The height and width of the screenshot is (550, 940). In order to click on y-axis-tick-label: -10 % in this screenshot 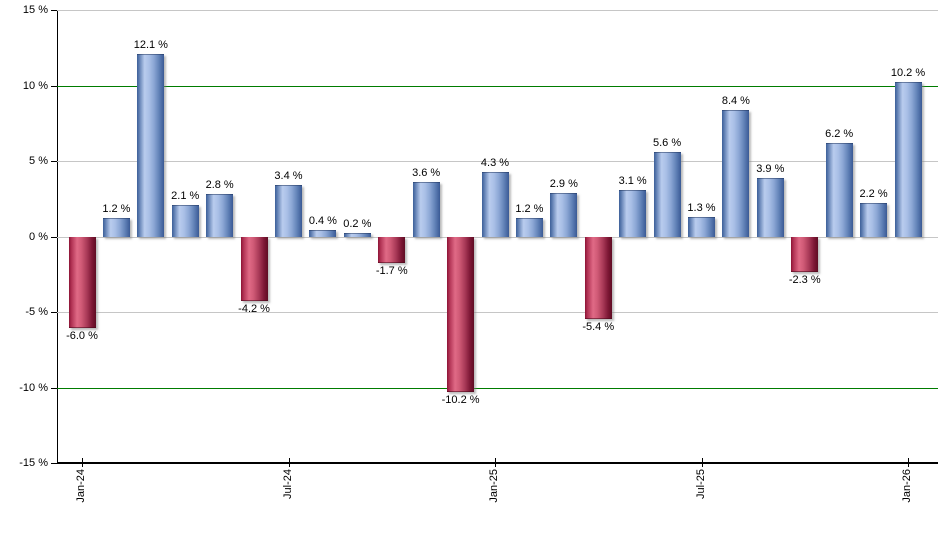, I will do `click(33, 387)`.